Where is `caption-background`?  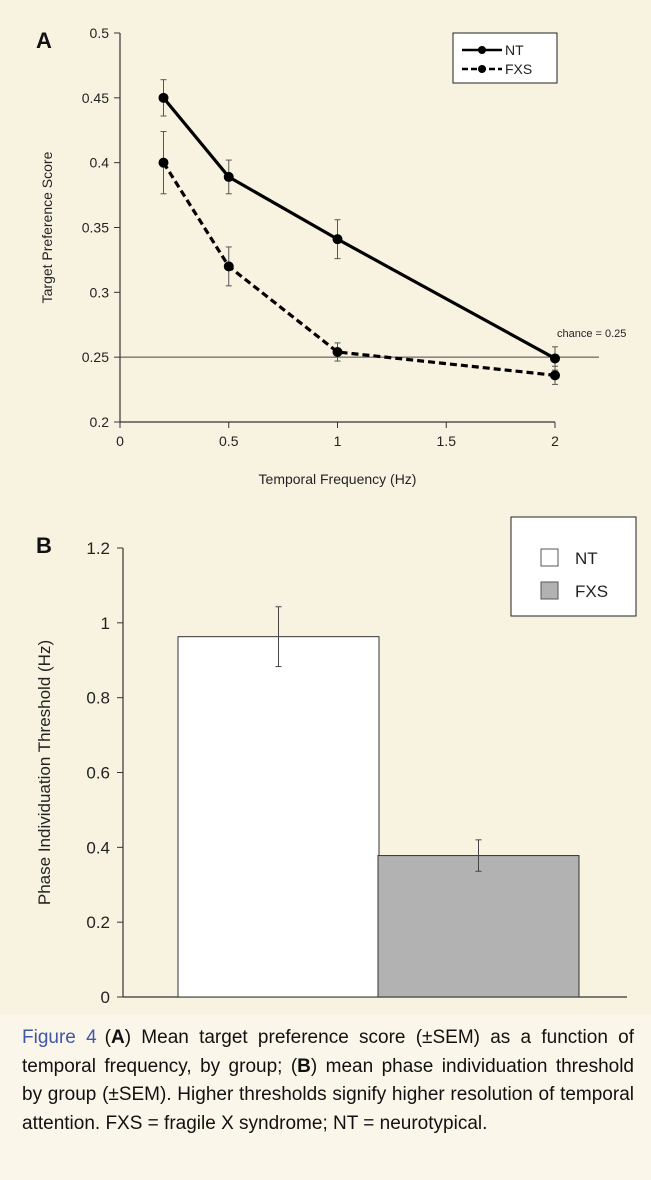 caption-background is located at coordinates (325, 1097).